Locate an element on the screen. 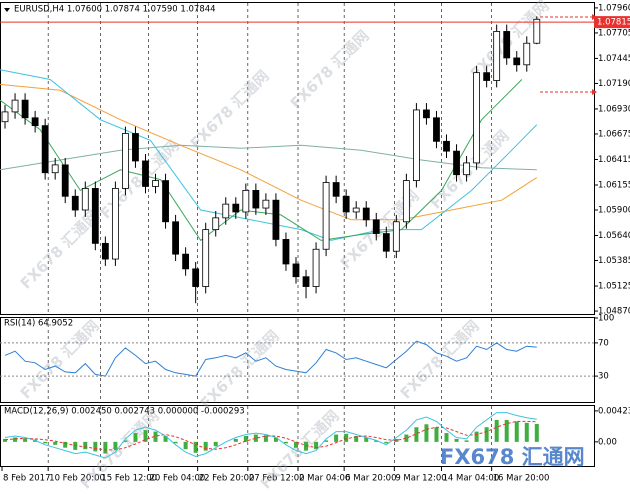  macd-panel is located at coordinates (297, 436).